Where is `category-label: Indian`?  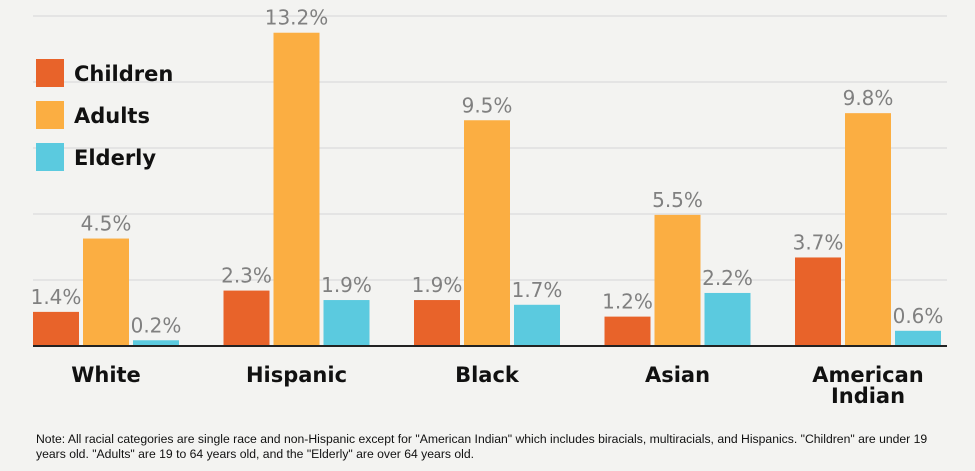 category-label: Indian is located at coordinates (868, 396).